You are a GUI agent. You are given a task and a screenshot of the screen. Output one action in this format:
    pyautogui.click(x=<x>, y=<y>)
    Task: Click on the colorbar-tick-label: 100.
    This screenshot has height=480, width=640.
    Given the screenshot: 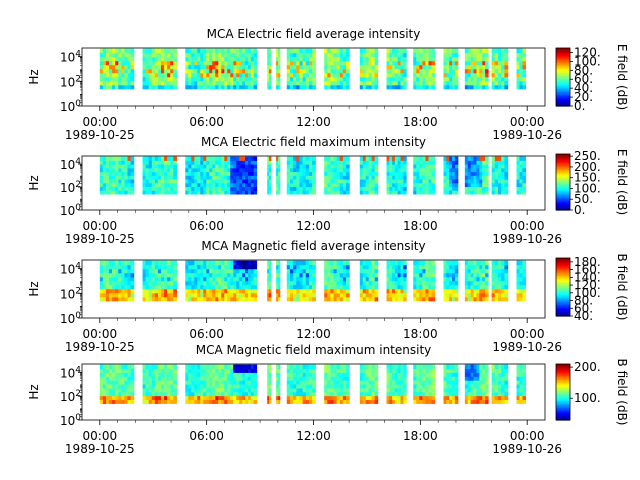 What is the action you would take?
    pyautogui.click(x=587, y=293)
    